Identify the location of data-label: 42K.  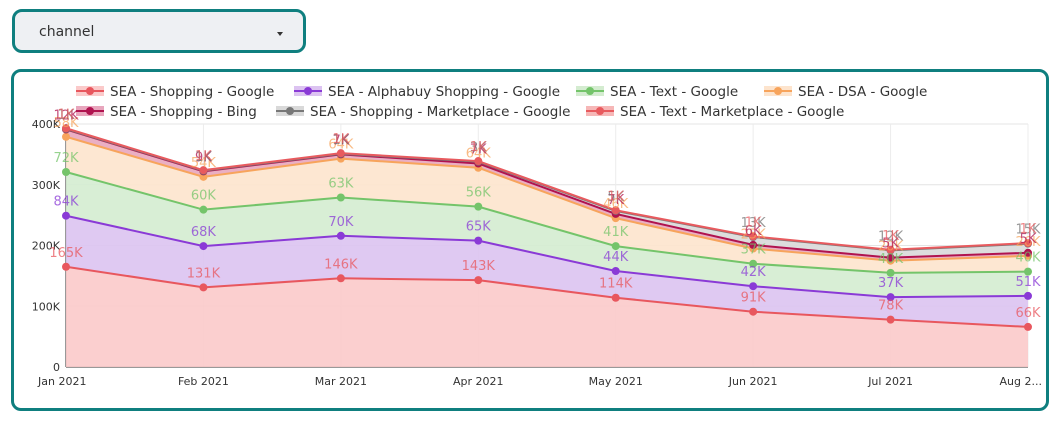
(754, 272).